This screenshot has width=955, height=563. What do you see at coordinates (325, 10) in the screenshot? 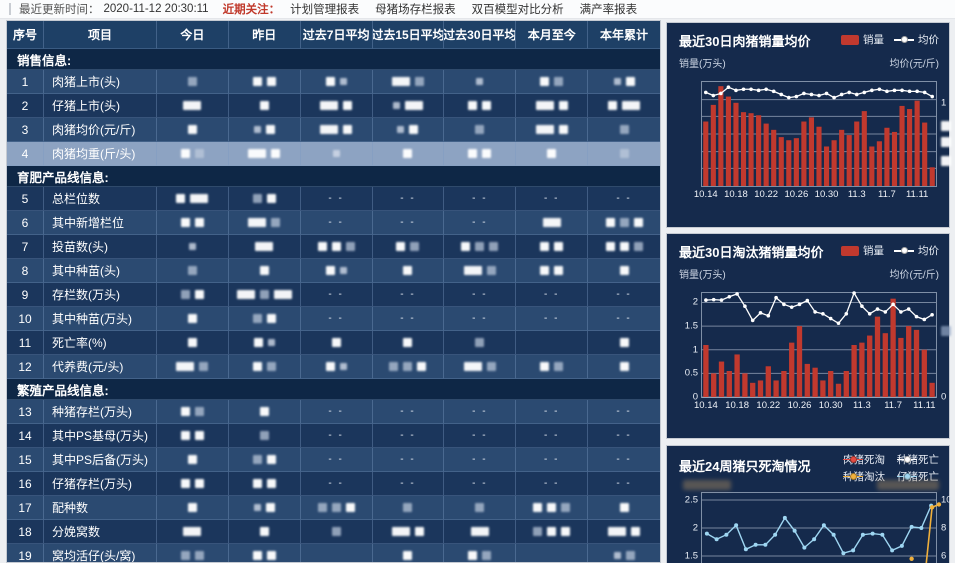
I see `report-link: 计划管理报表` at bounding box center [325, 10].